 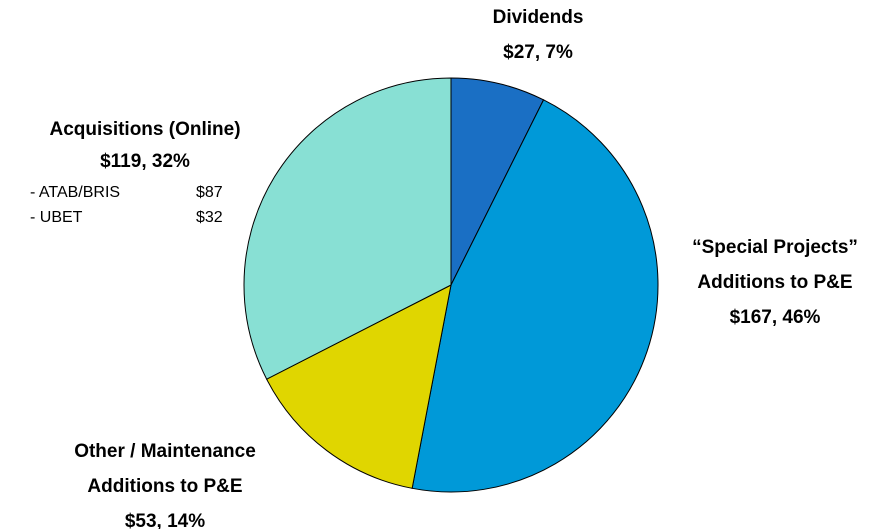 I want to click on value-label: $167, 46%, so click(x=775, y=317).